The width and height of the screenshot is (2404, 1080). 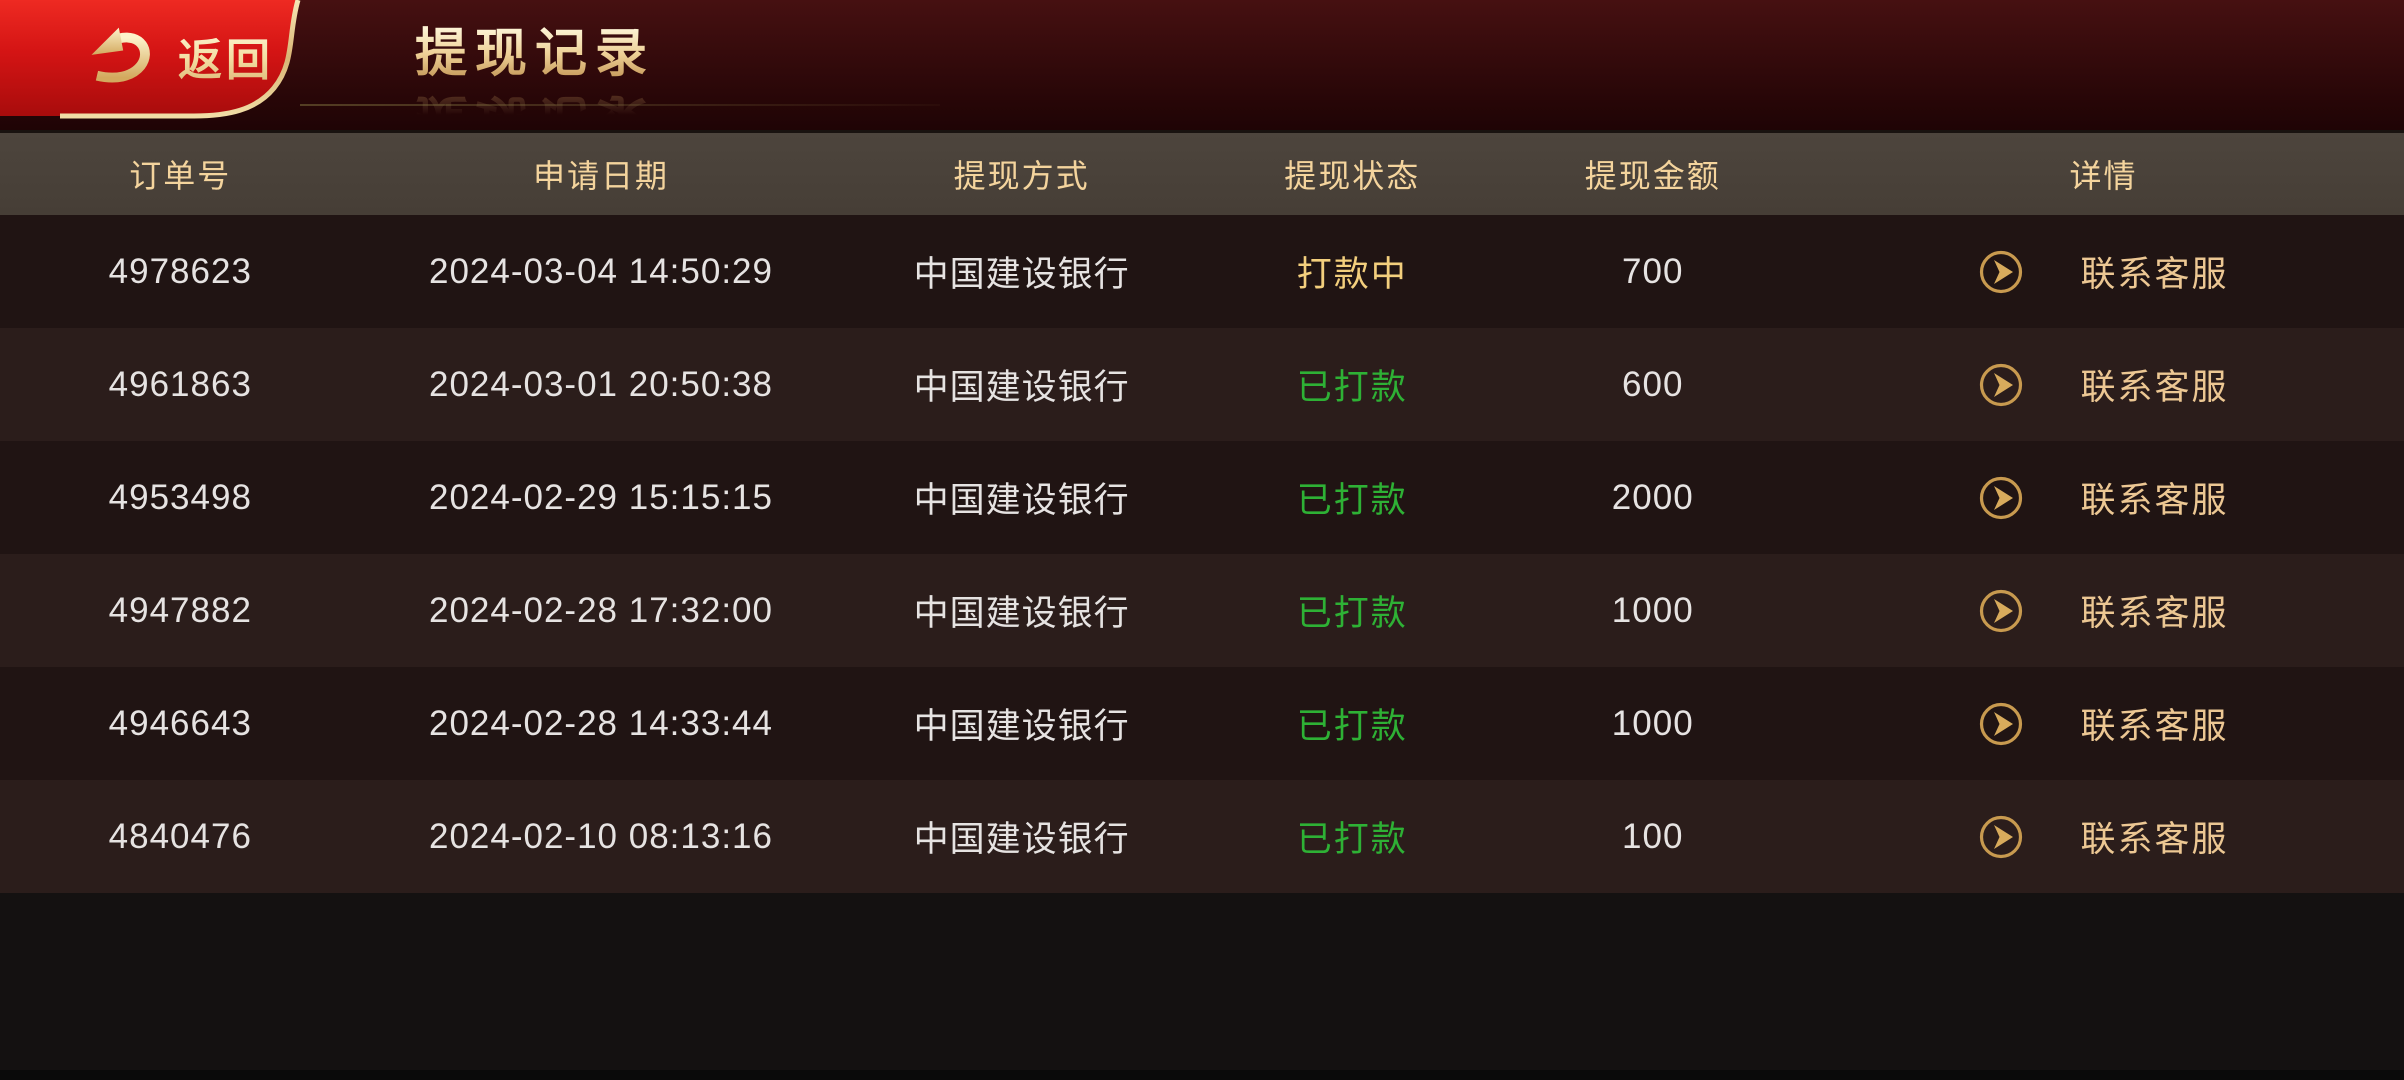 What do you see at coordinates (1202, 65) in the screenshot?
I see `page-header: 返回 提现记录` at bounding box center [1202, 65].